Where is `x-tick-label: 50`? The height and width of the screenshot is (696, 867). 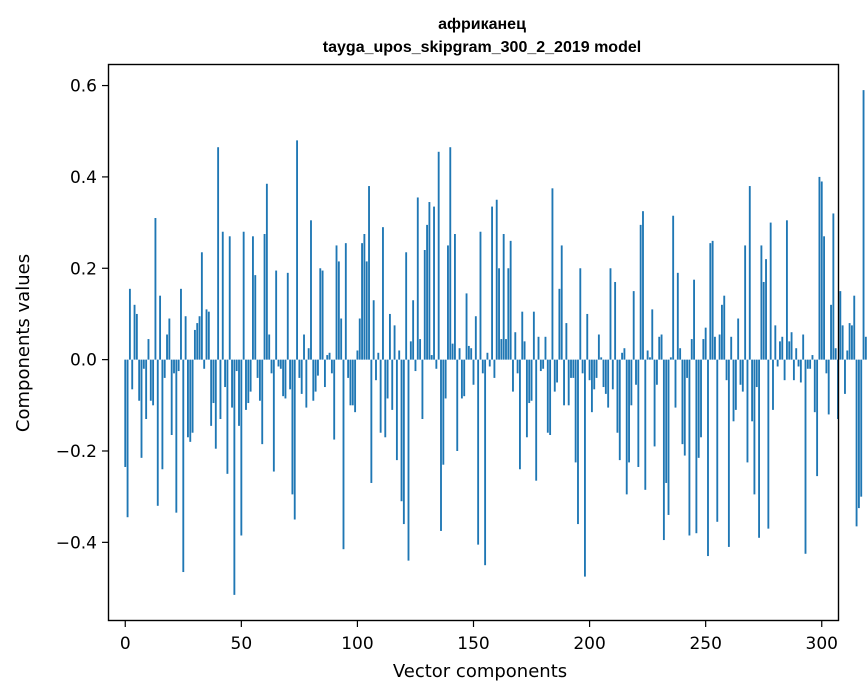
x-tick-label: 50 is located at coordinates (242, 644).